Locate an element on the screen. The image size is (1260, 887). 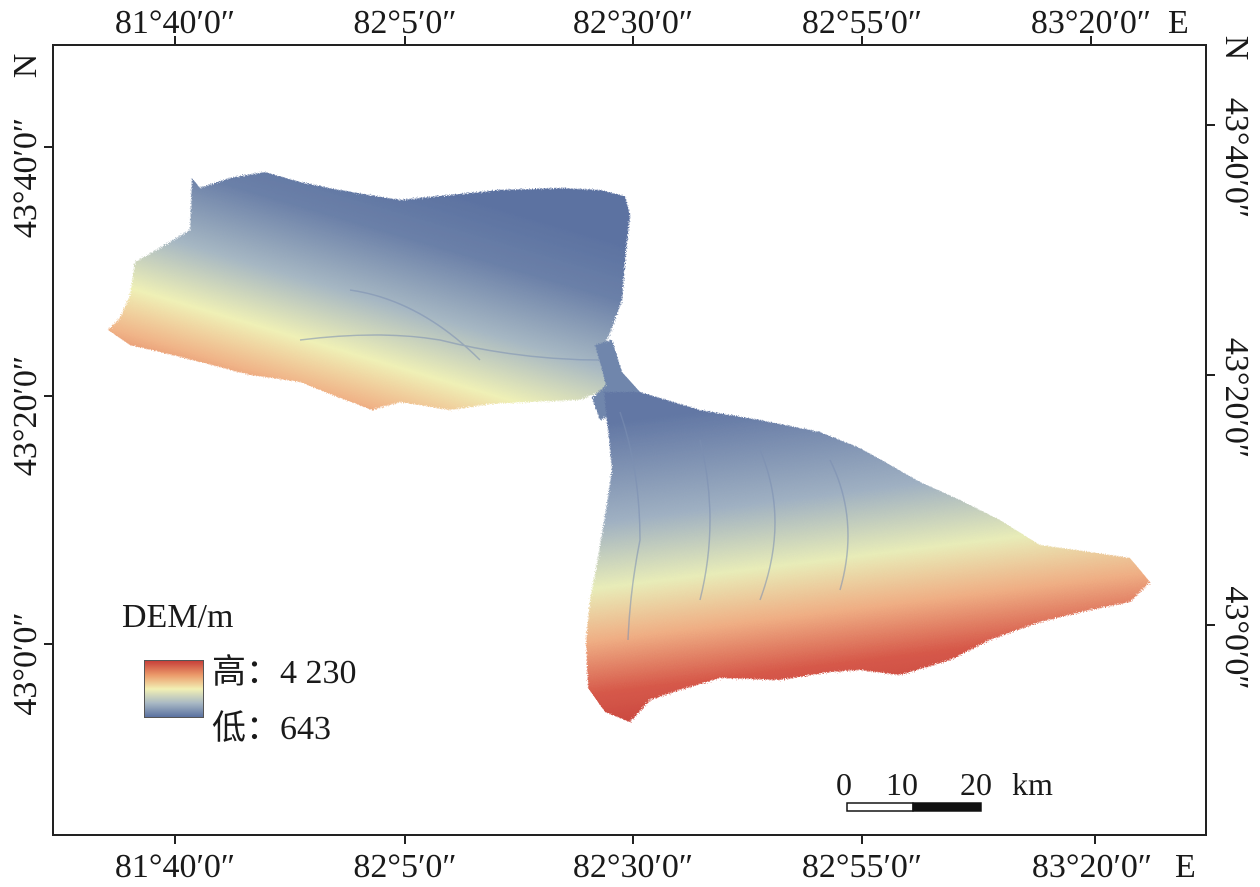
right-tick-2: 43°20′0″ is located at coordinates (1236, 398).